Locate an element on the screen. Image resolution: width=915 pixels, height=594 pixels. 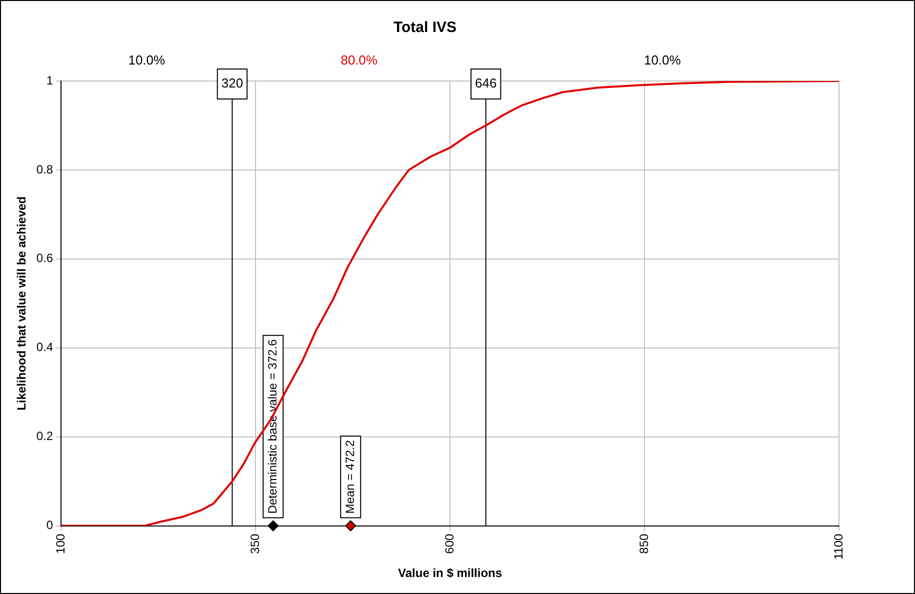
ref-line-label: 646 is located at coordinates (485, 83).